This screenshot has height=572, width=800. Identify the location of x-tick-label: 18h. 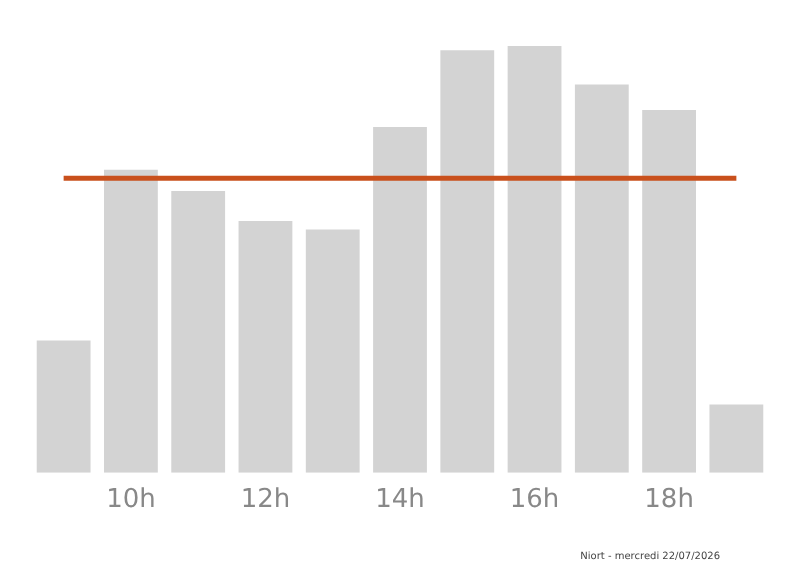
(669, 500).